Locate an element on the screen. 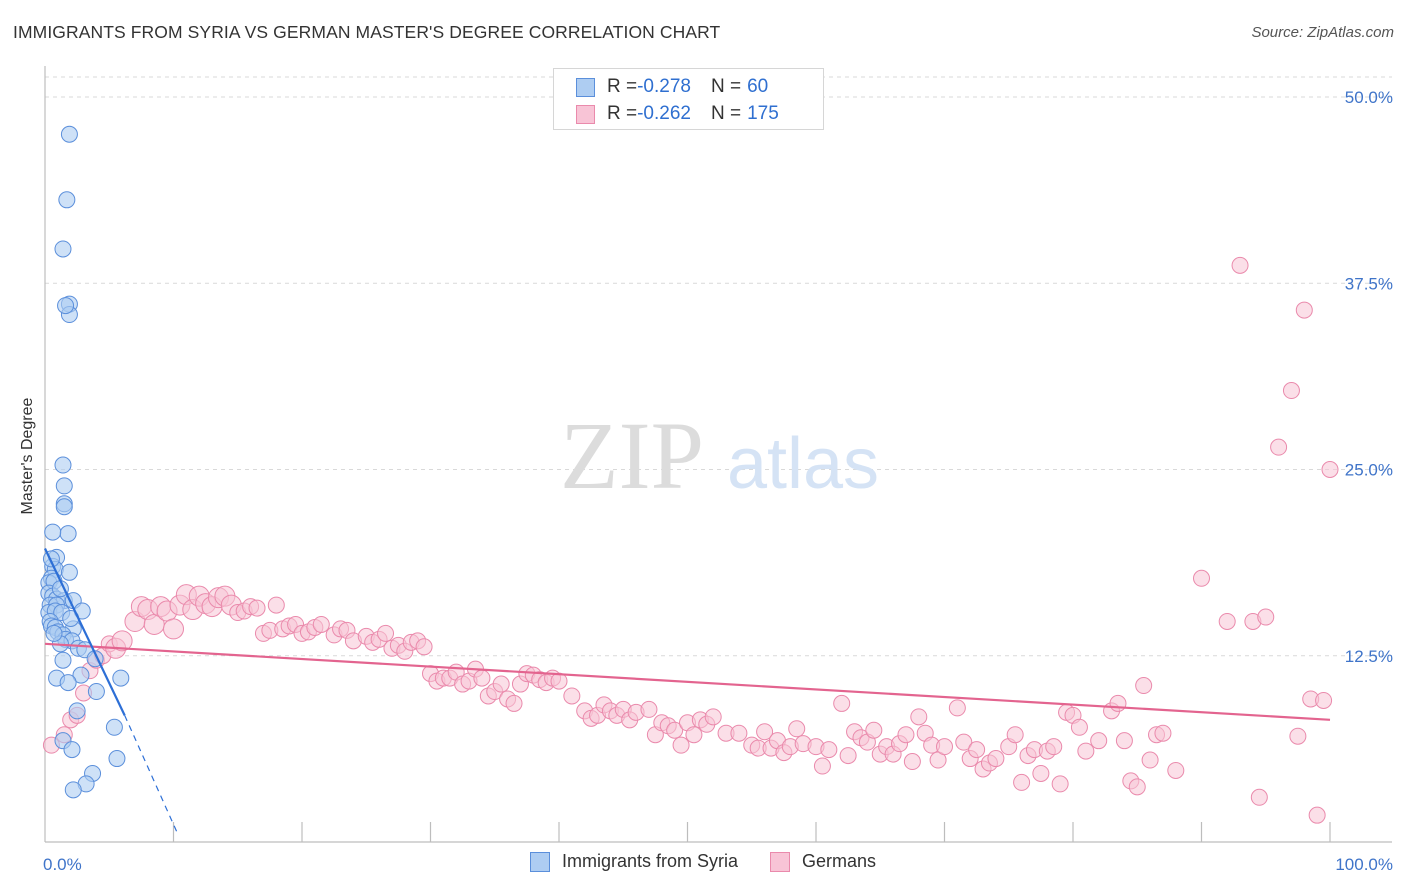  y-tick-label: 25.0% is located at coordinates (1369, 470).